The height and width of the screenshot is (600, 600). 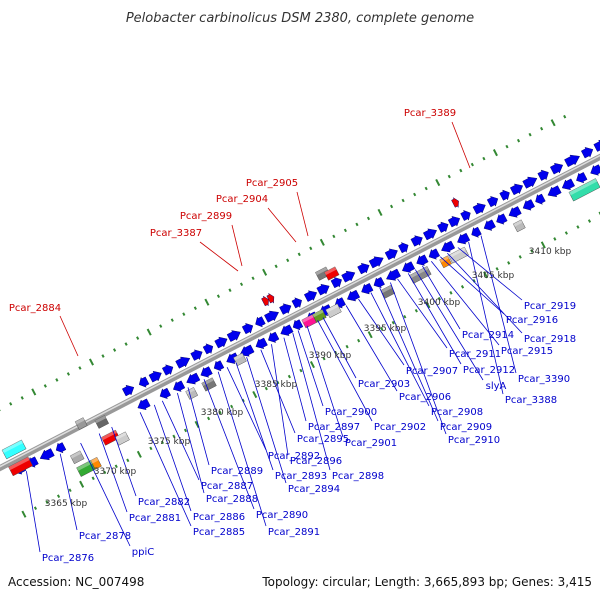 I want to click on lower-gene-label: Pcar_2895, so click(x=323, y=439).